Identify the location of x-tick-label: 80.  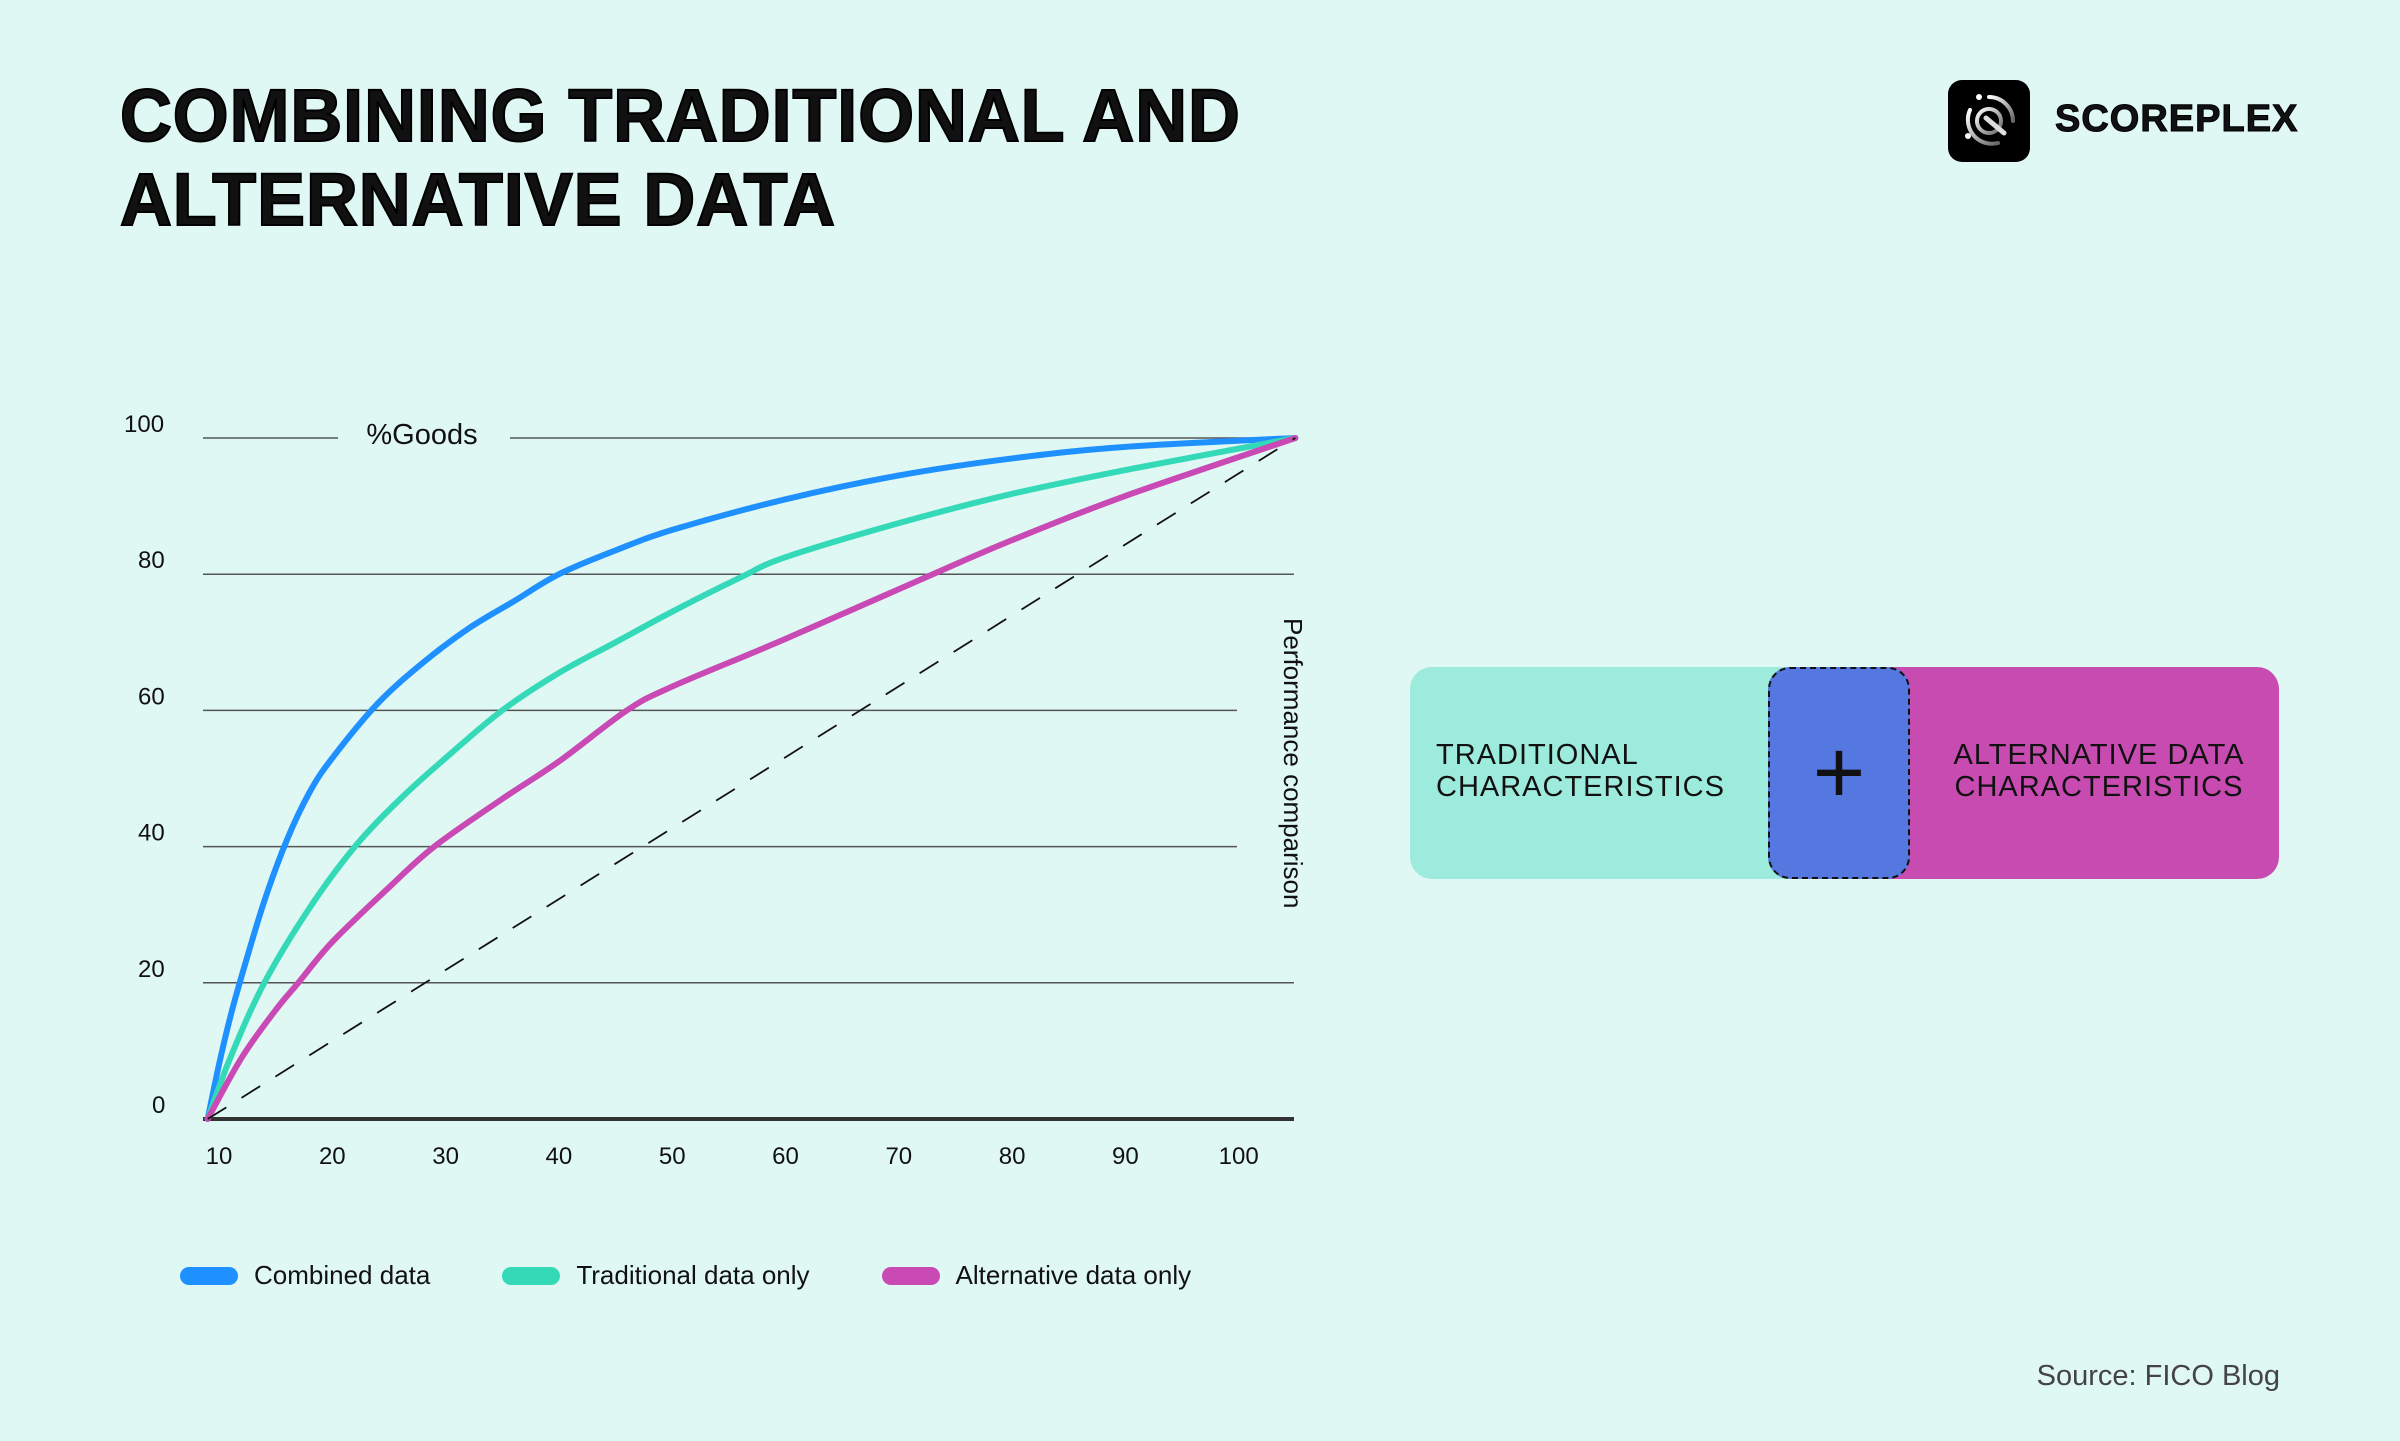
(1012, 1156).